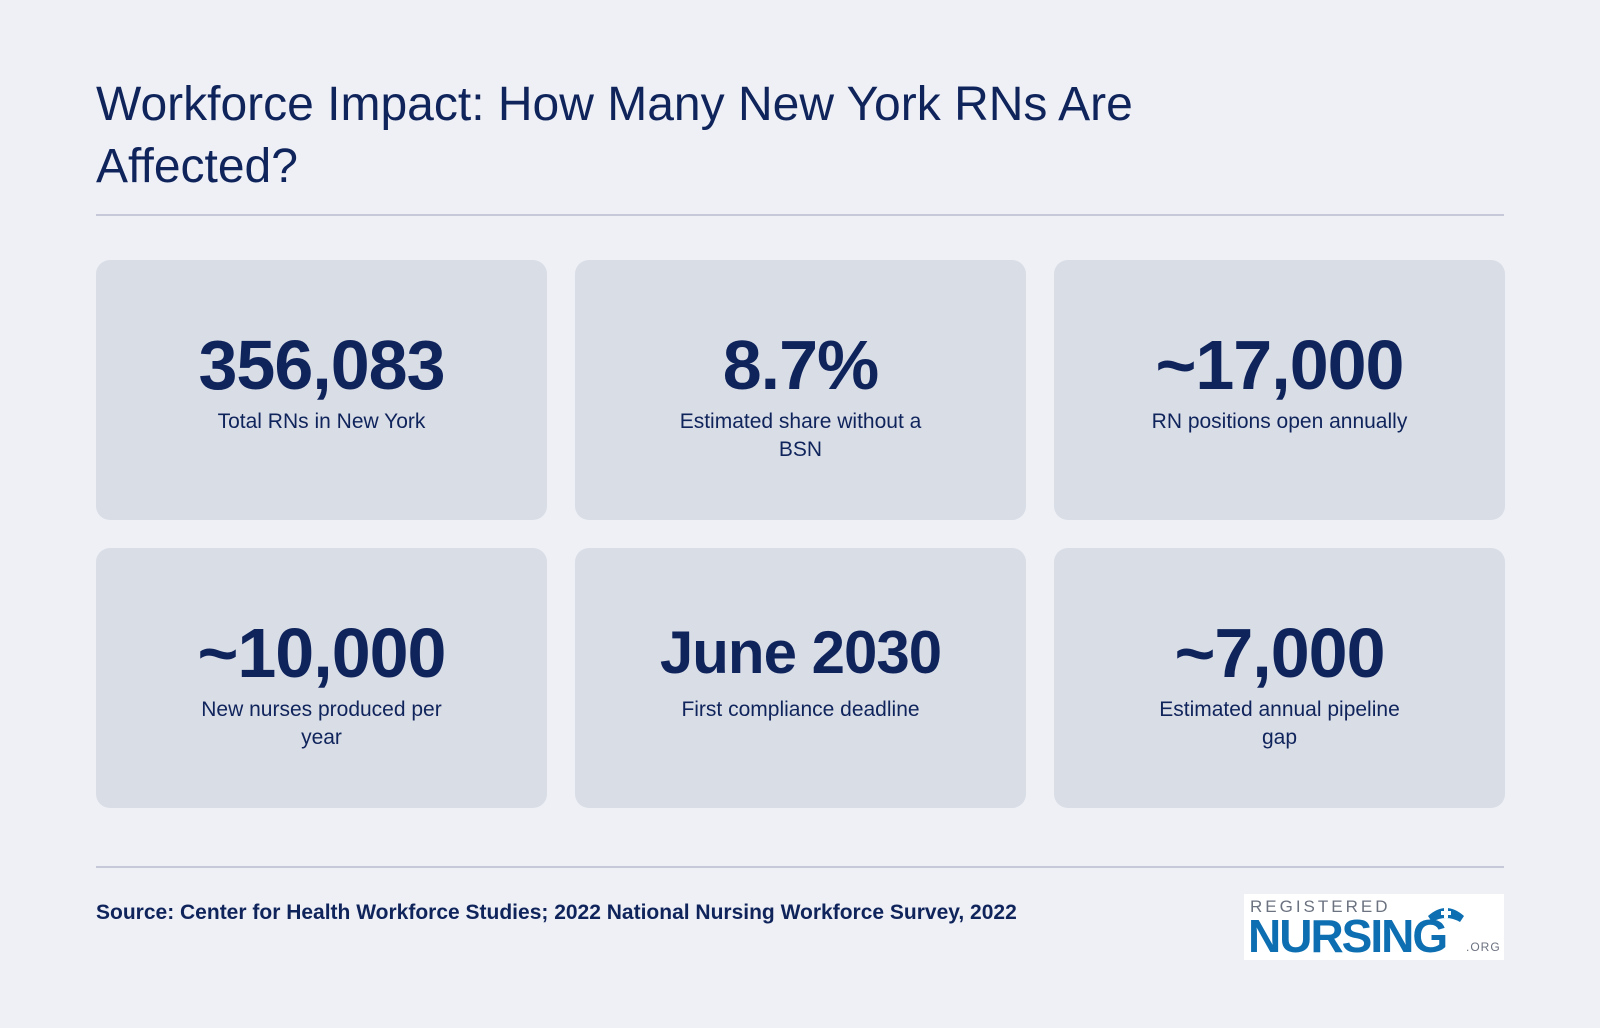 Image resolution: width=1600 pixels, height=1028 pixels. Describe the element at coordinates (321, 723) in the screenshot. I see `stat-label: New nurses produced per year` at that location.